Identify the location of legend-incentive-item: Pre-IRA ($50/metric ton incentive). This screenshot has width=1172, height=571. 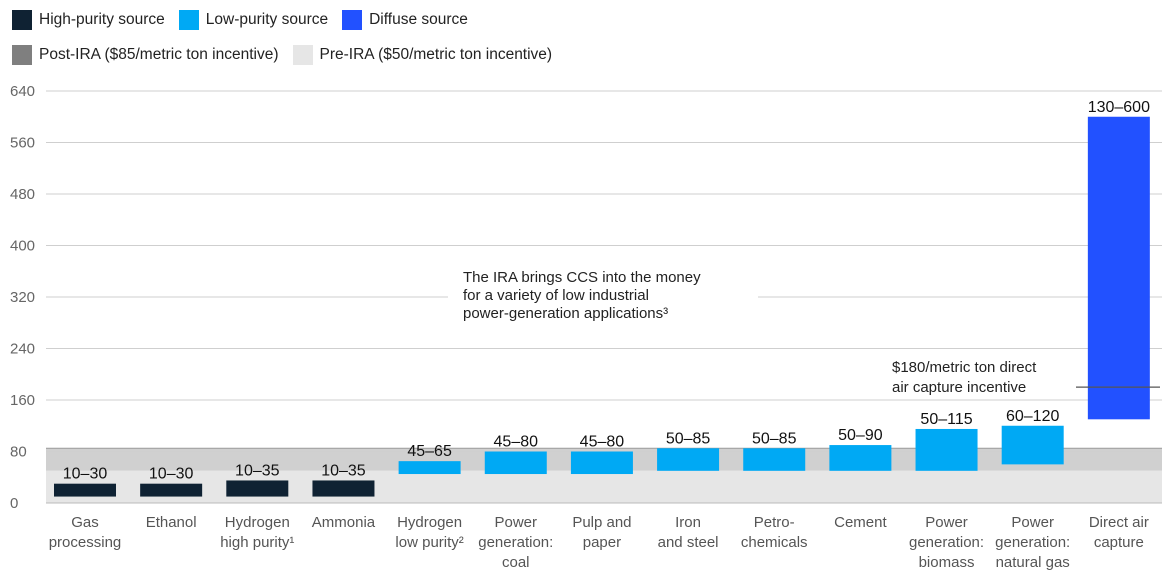
(422, 55).